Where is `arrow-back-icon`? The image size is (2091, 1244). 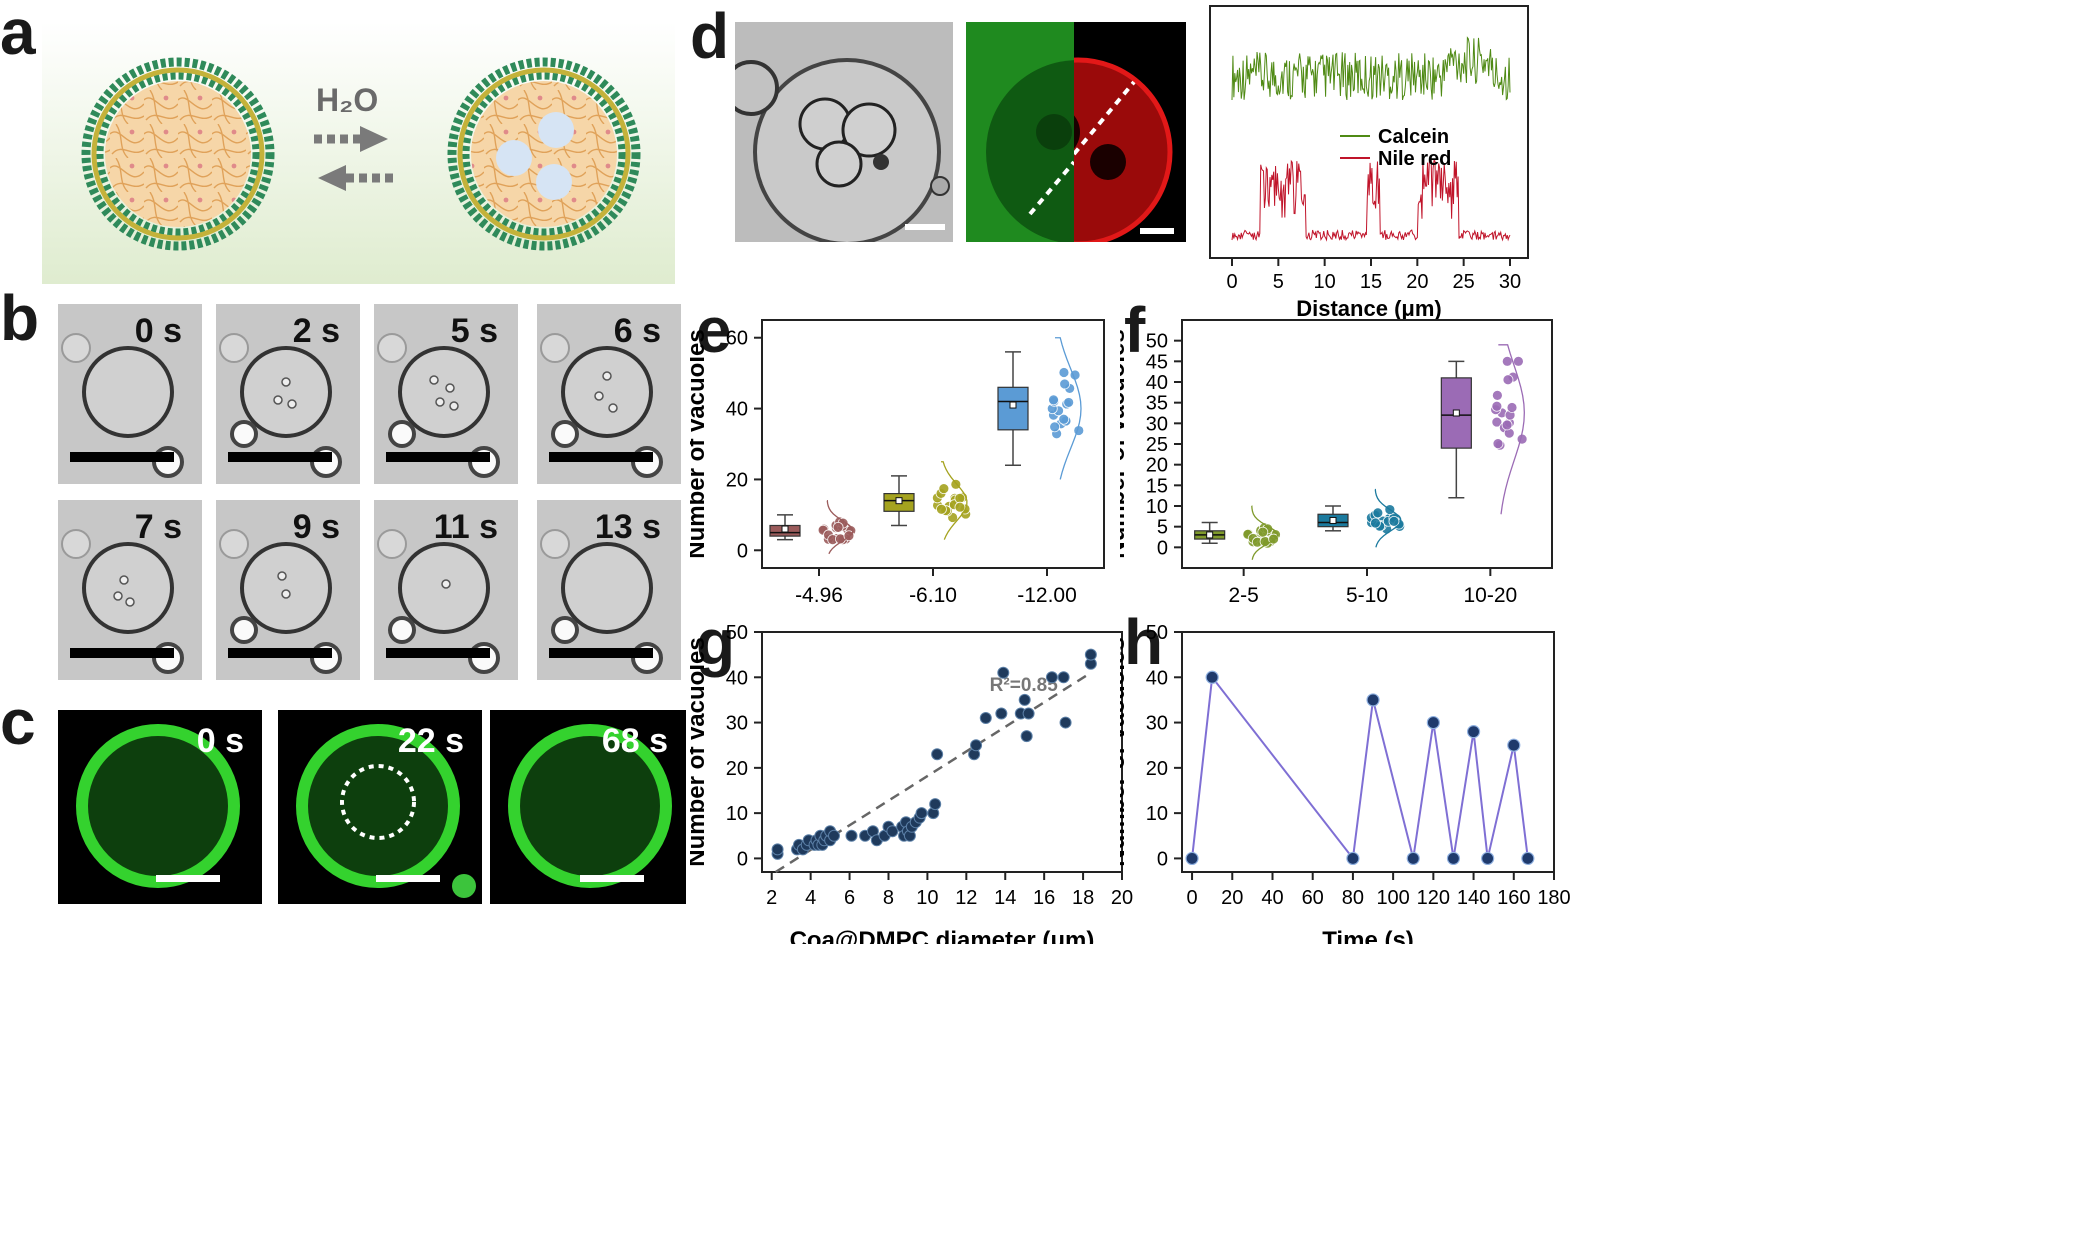
arrow-back-icon is located at coordinates (358, 178).